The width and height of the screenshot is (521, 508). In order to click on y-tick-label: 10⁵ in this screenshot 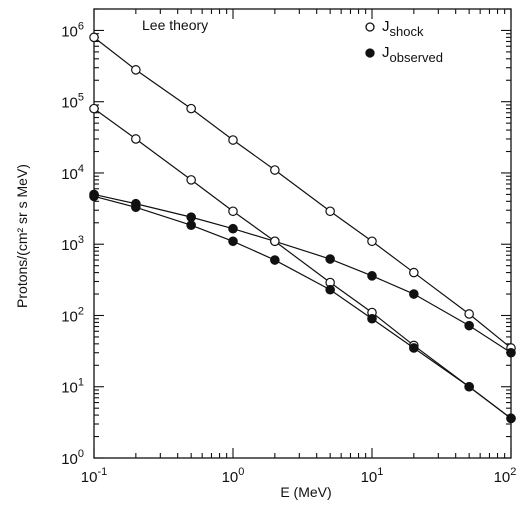, I will do `click(72, 102)`.